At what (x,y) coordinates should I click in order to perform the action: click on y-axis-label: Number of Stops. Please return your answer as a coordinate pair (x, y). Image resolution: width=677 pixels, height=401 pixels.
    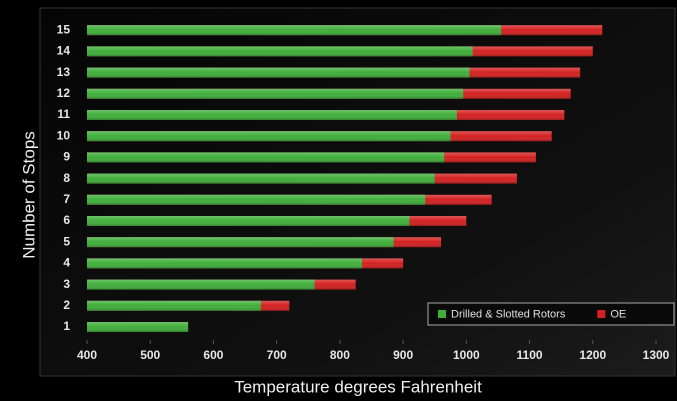
    Looking at the image, I should click on (28, 195).